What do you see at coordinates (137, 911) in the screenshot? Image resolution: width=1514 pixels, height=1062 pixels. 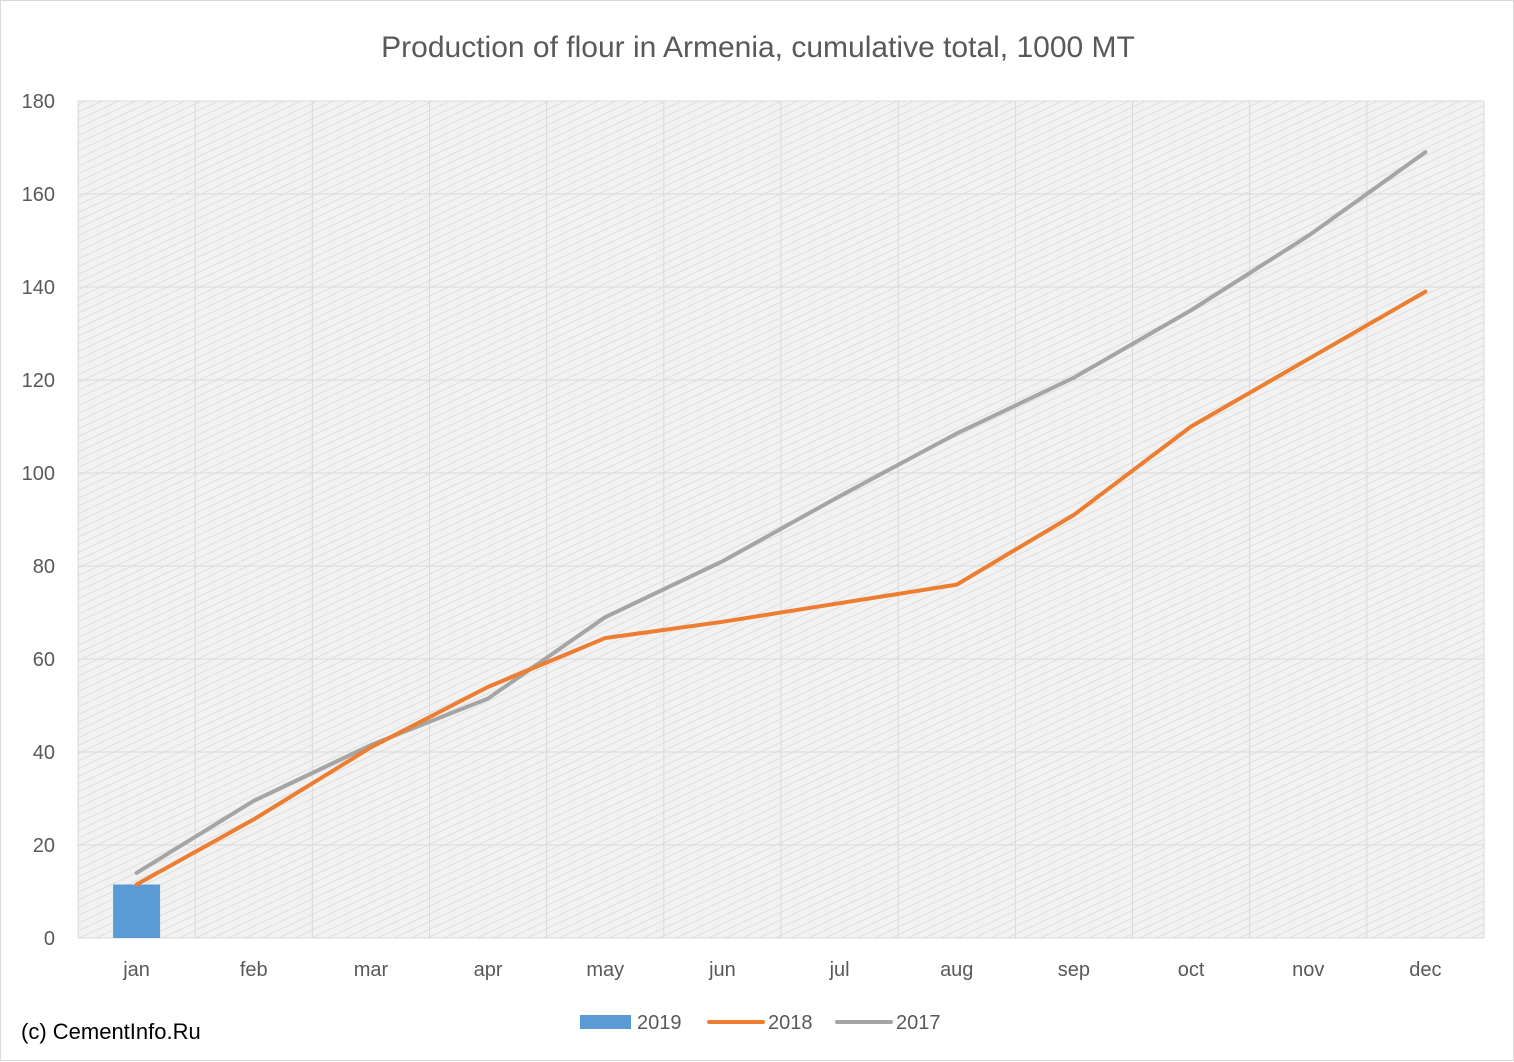 I see `bar-2019` at bounding box center [137, 911].